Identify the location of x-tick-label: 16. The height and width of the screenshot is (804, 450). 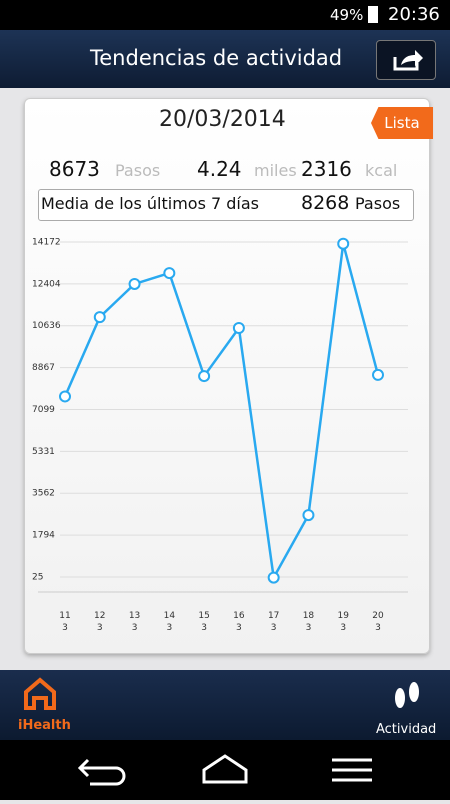
(239, 616).